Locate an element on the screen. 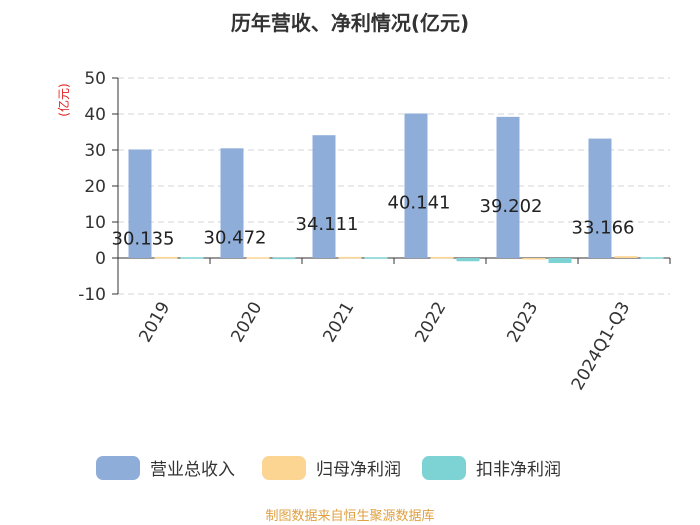 The width and height of the screenshot is (700, 525). legend-label: 营业总收入 is located at coordinates (192, 470).